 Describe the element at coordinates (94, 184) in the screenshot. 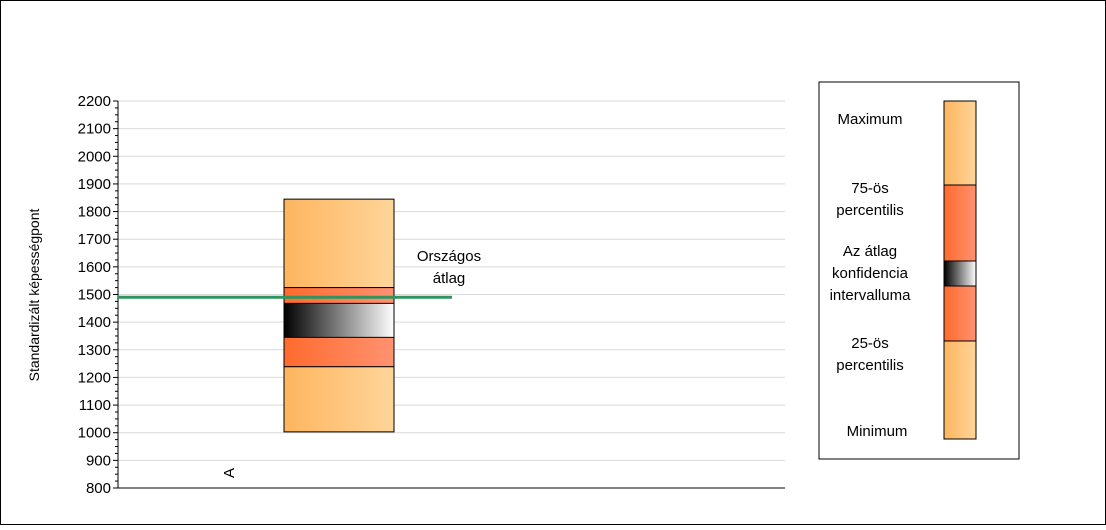

I see `y-tick-label: 1900` at that location.